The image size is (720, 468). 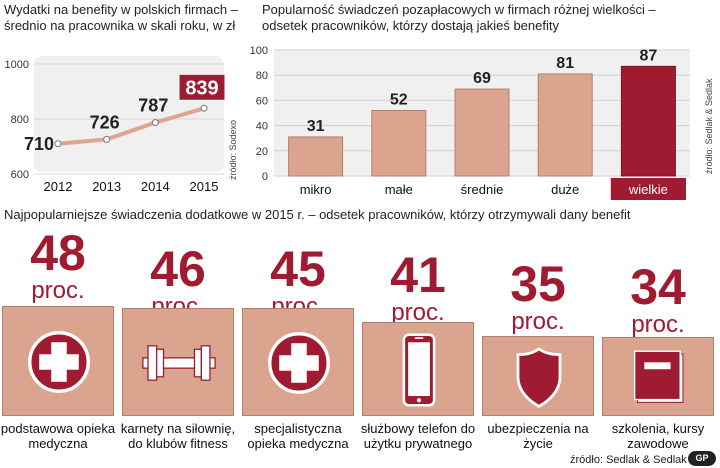 What do you see at coordinates (153, 106) in the screenshot?
I see `data-label: 787` at bounding box center [153, 106].